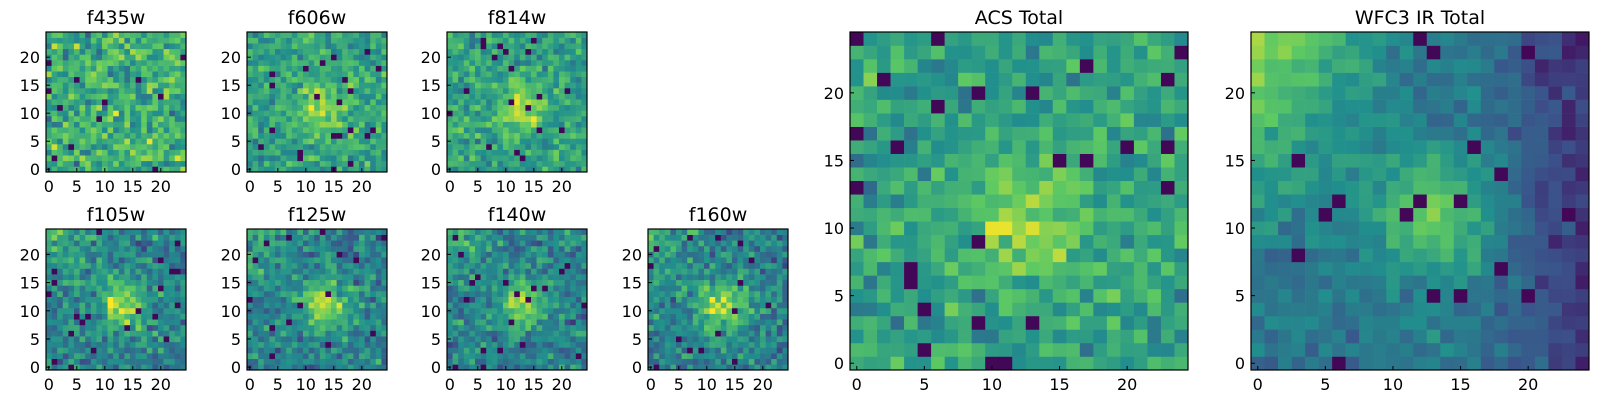 This screenshot has height=400, width=1600. What do you see at coordinates (306, 384) in the screenshot?
I see `x-tick-label: 10` at bounding box center [306, 384].